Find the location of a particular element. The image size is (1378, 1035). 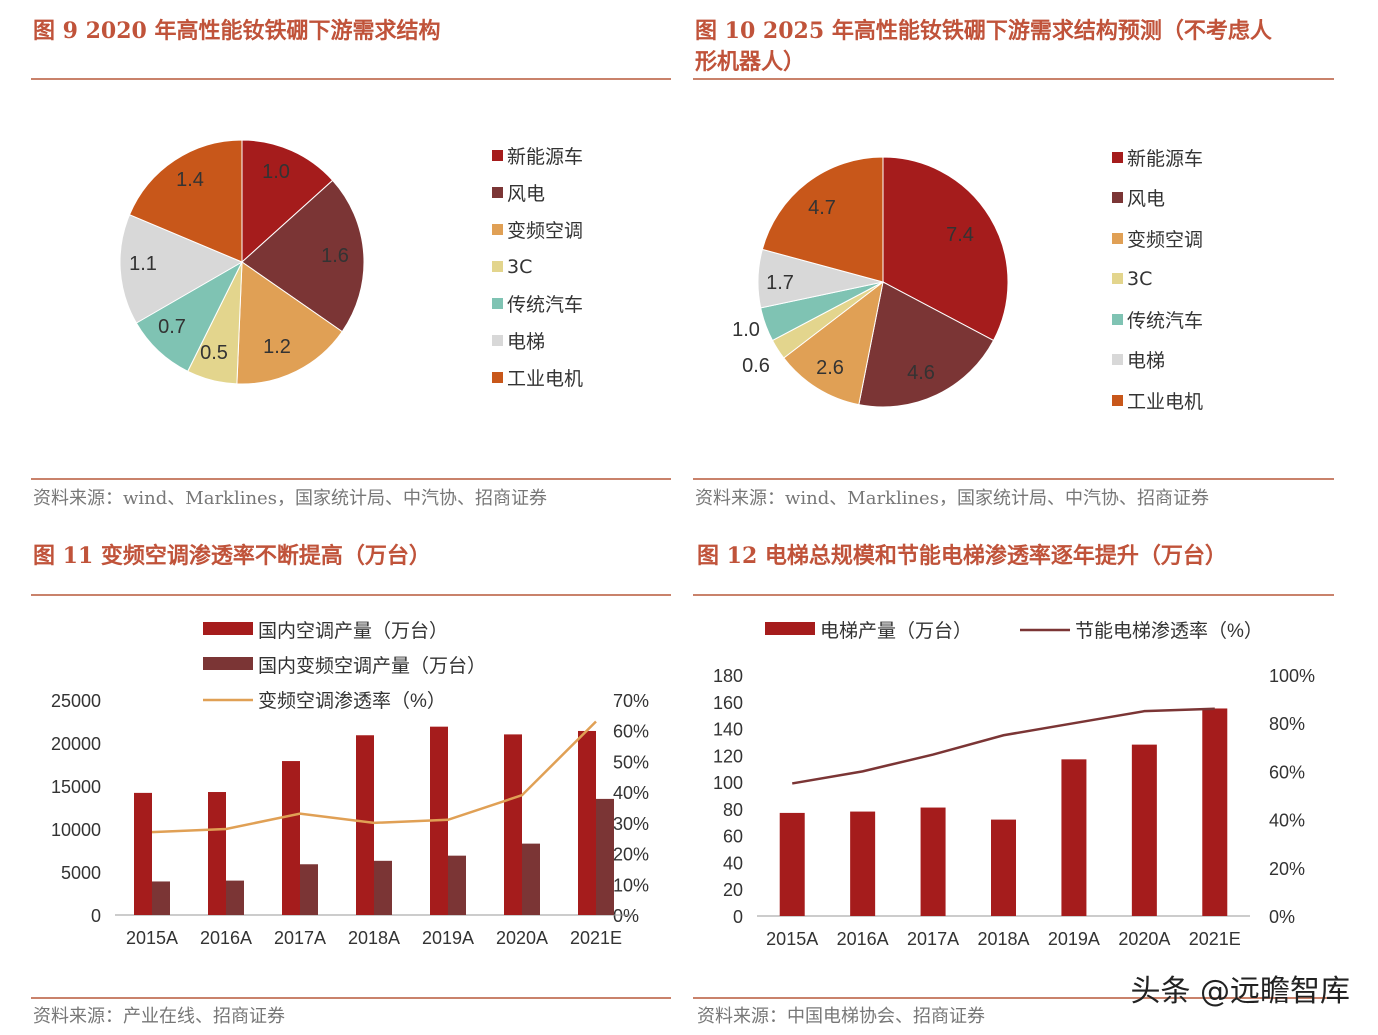

fig9-legend-item-3: 3C is located at coordinates (537, 266).